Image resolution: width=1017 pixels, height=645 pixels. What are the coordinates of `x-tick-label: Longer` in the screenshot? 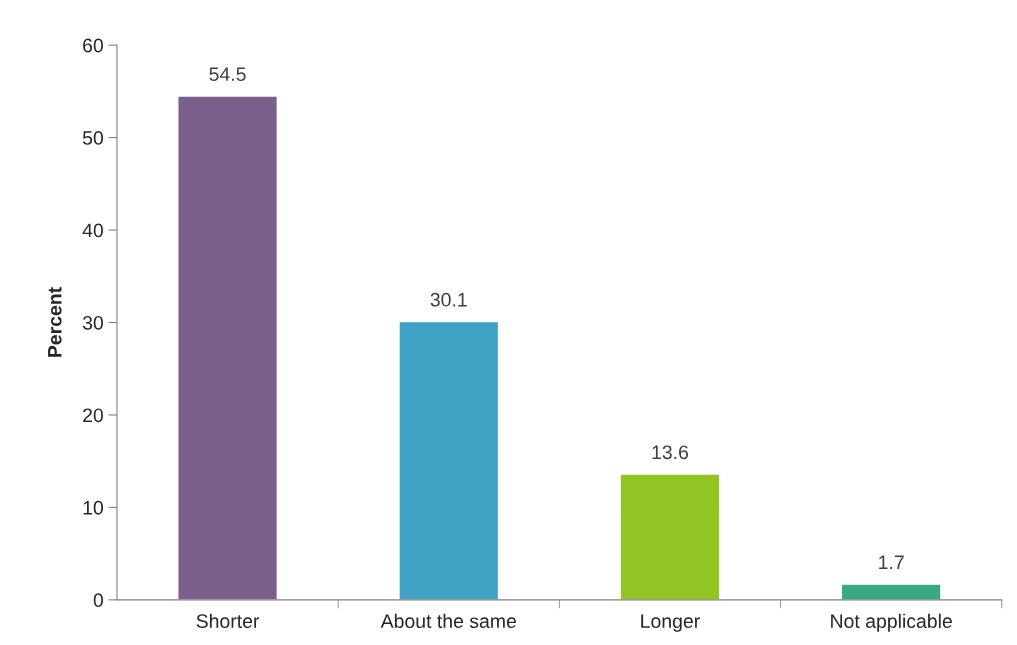 It's located at (670, 623).